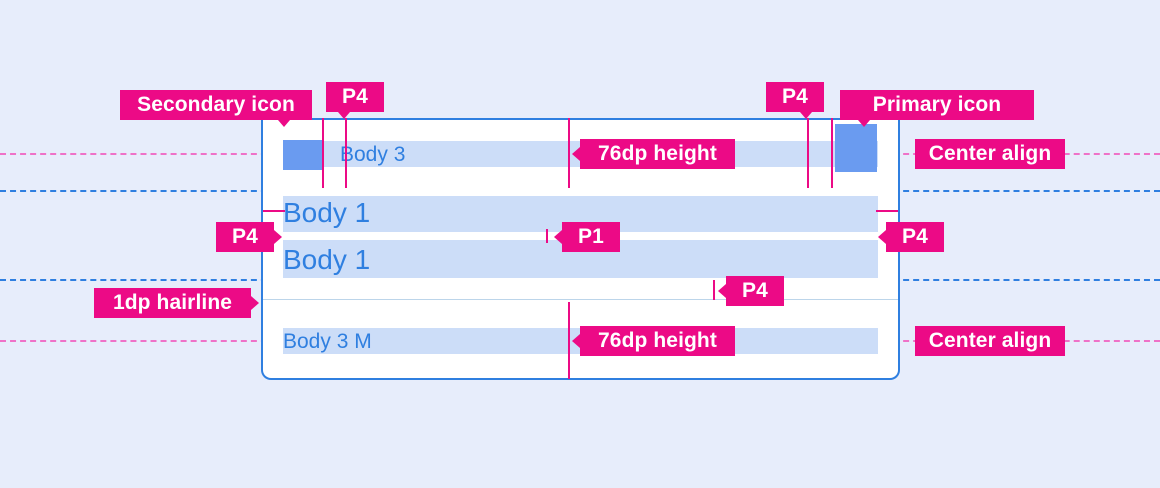 The width and height of the screenshot is (1160, 488). I want to click on label-p4-middle-left-text: P4, so click(245, 236).